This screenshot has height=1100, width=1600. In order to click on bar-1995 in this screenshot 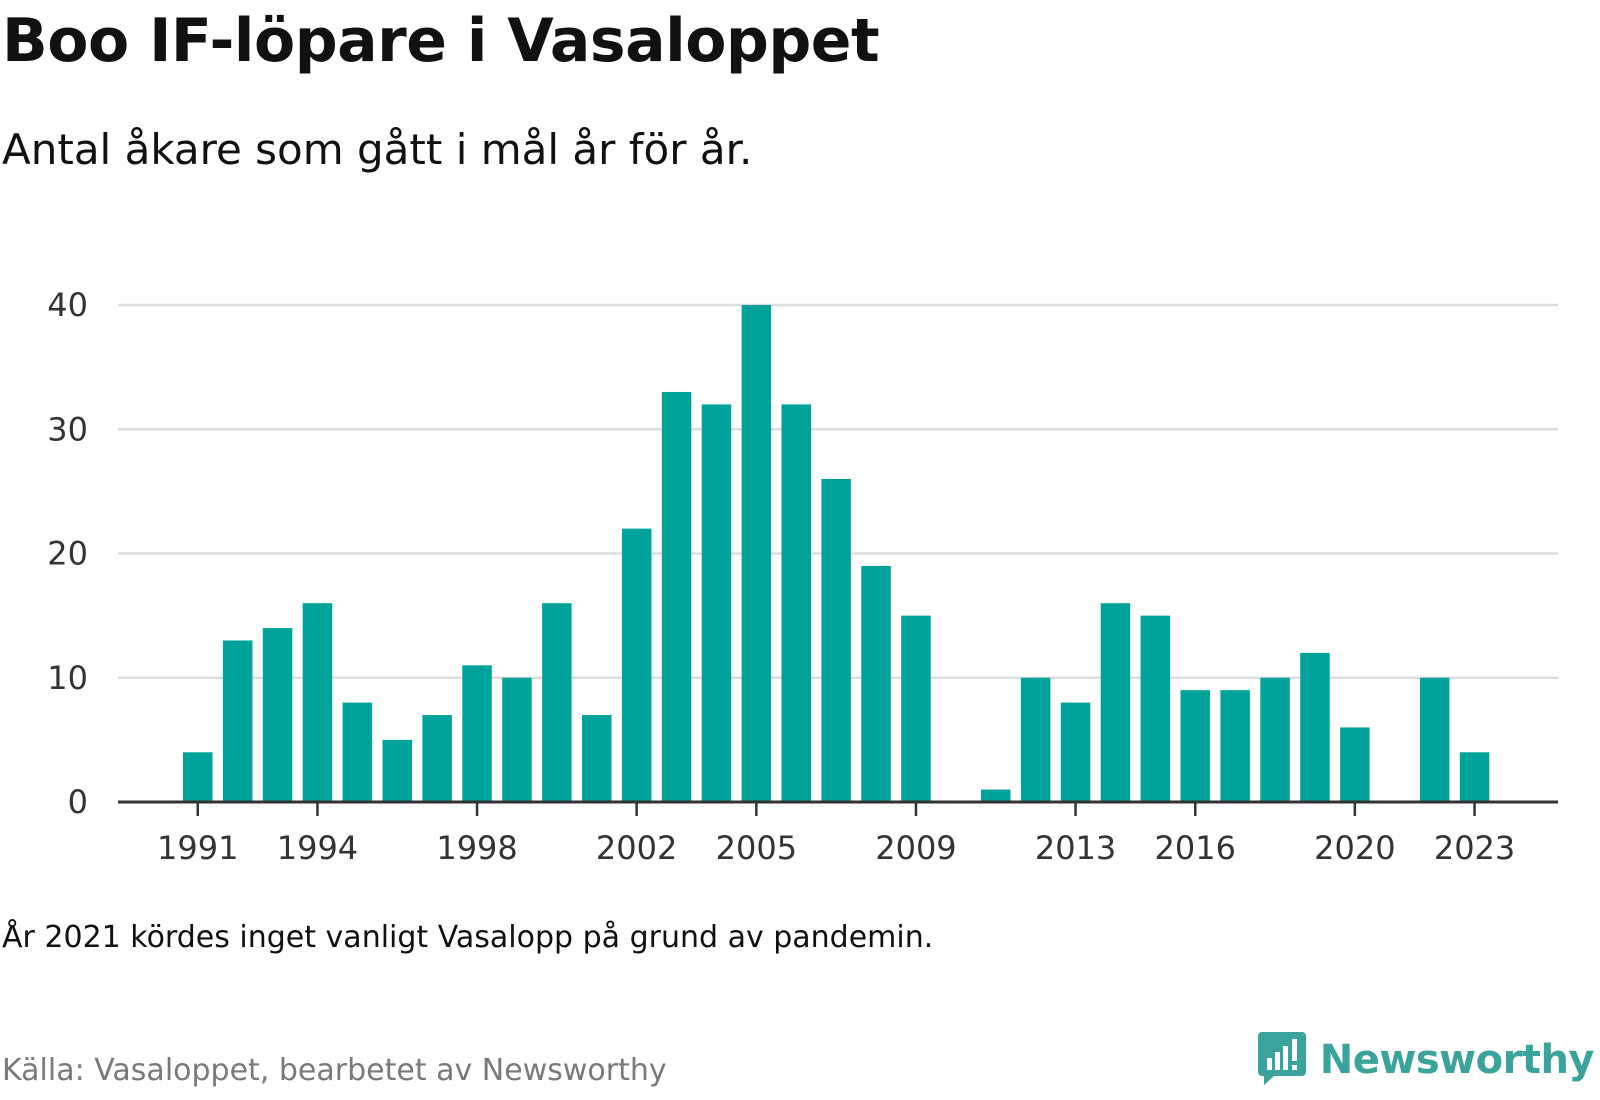, I will do `click(357, 752)`.